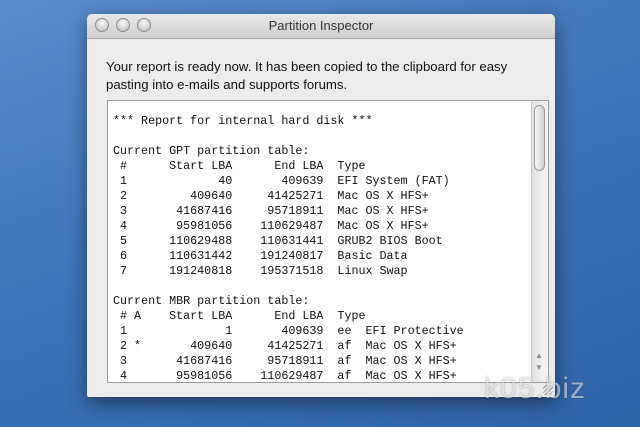 The width and height of the screenshot is (640, 427). I want to click on window-title: Partition Inspector, so click(321, 25).